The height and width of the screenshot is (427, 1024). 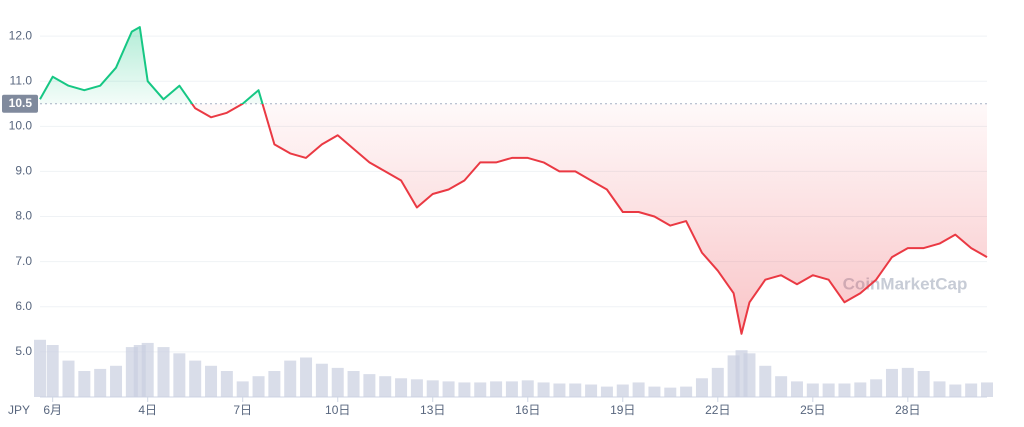 I want to click on x-tick-label: 6月, so click(x=52, y=410).